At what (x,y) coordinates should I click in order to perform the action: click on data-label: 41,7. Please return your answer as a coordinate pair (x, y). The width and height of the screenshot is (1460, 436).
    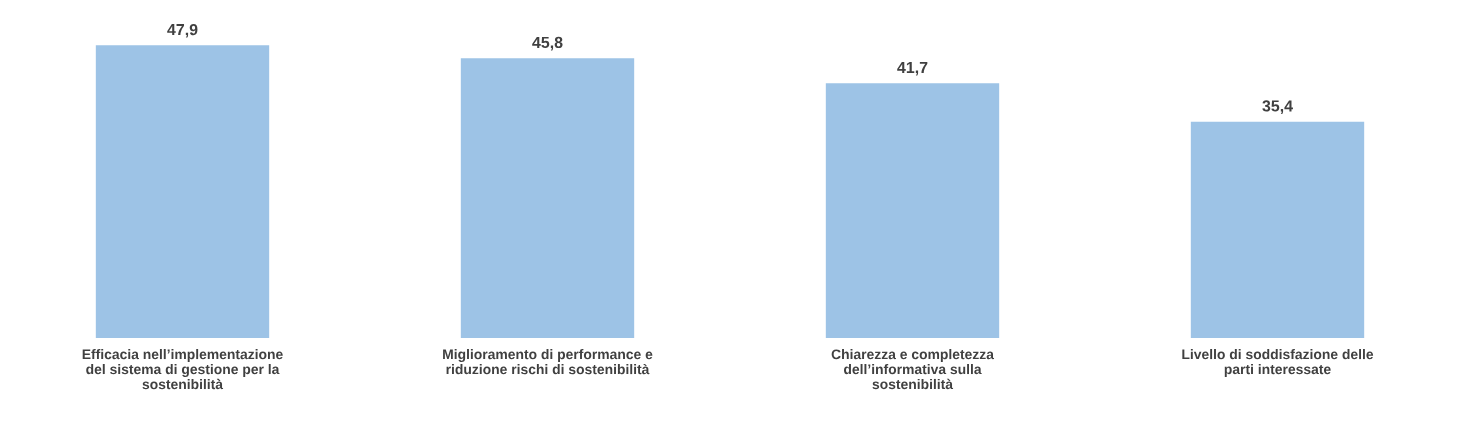
    Looking at the image, I should click on (912, 68).